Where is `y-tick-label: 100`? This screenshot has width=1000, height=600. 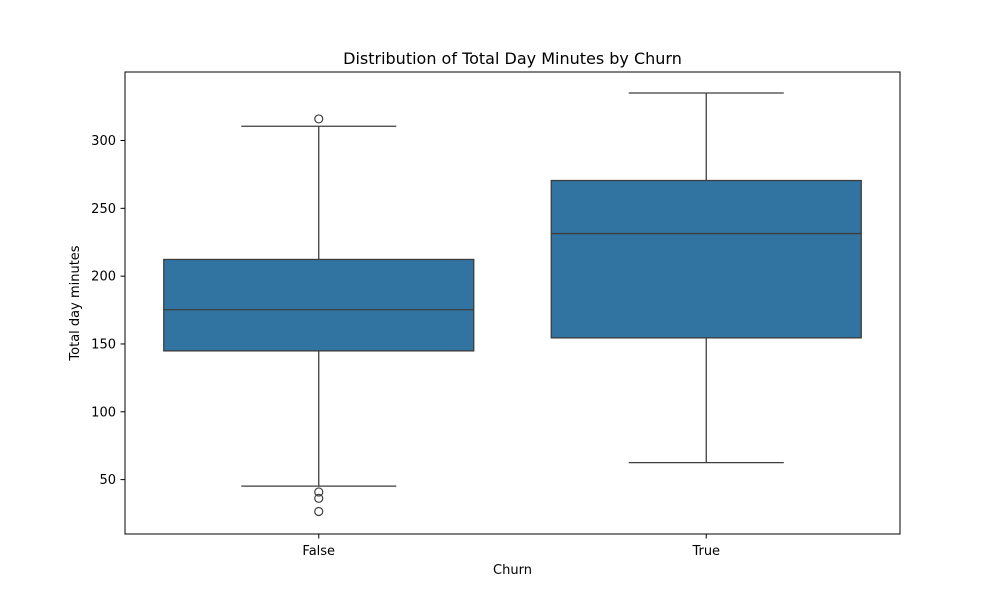
y-tick-label: 100 is located at coordinates (103, 412).